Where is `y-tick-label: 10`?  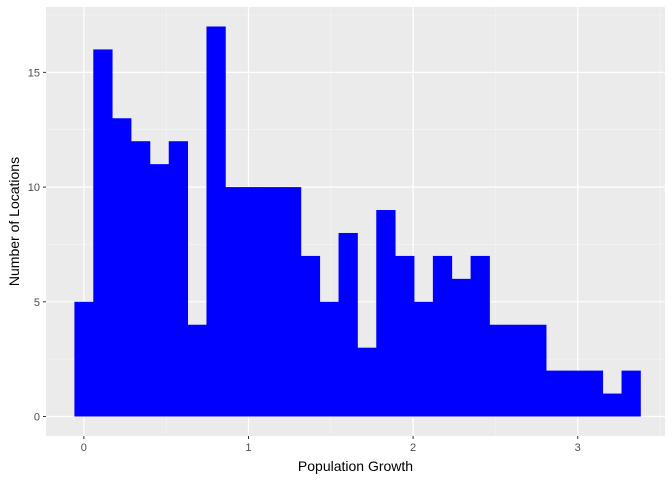
y-tick-label: 10 is located at coordinates (34, 188).